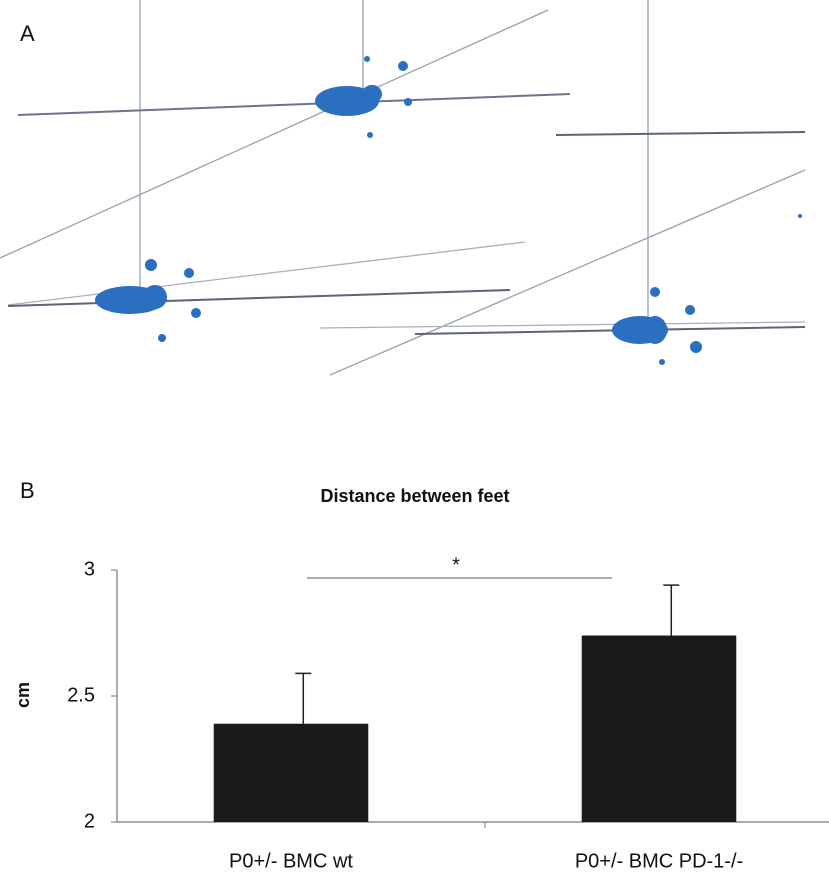 Image resolution: width=829 pixels, height=884 pixels. Describe the element at coordinates (291, 861) in the screenshot. I see `x-tick-label: P0+/- BMC wt` at that location.